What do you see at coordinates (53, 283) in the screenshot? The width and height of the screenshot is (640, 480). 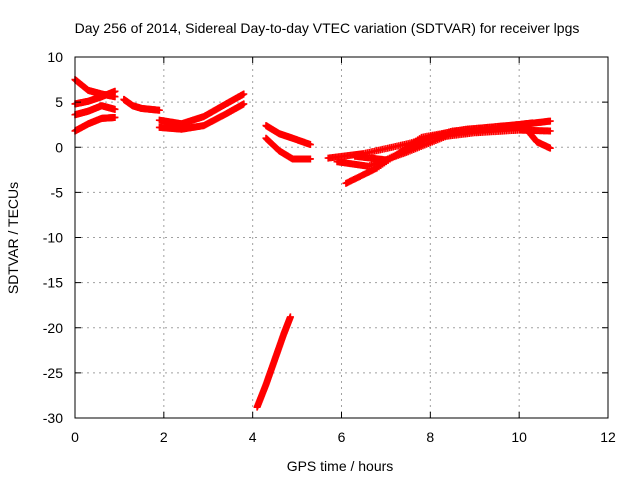 I see `y-tick-label: -15` at bounding box center [53, 283].